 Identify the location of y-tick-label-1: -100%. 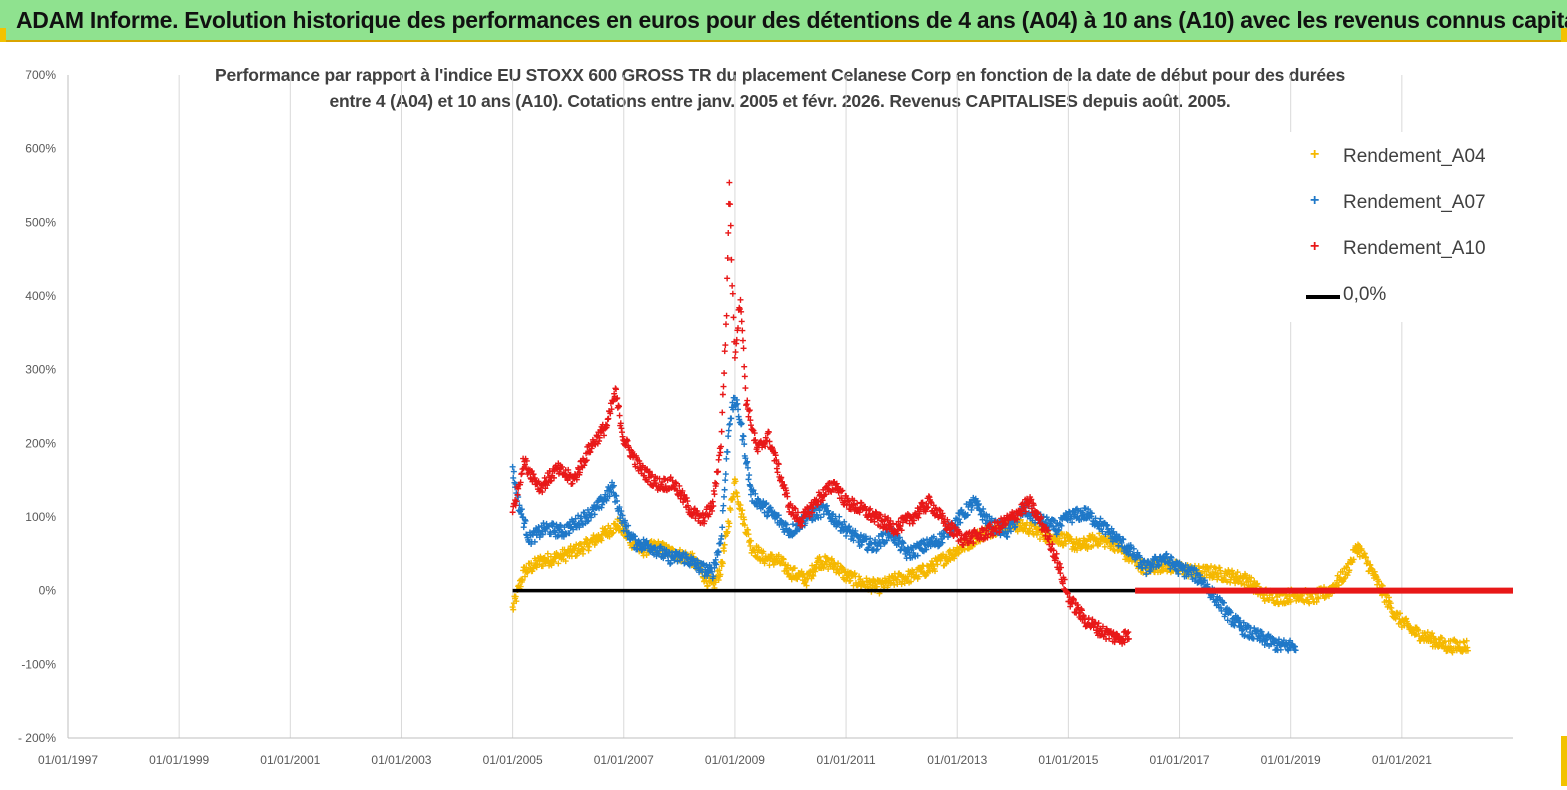
(38, 664).